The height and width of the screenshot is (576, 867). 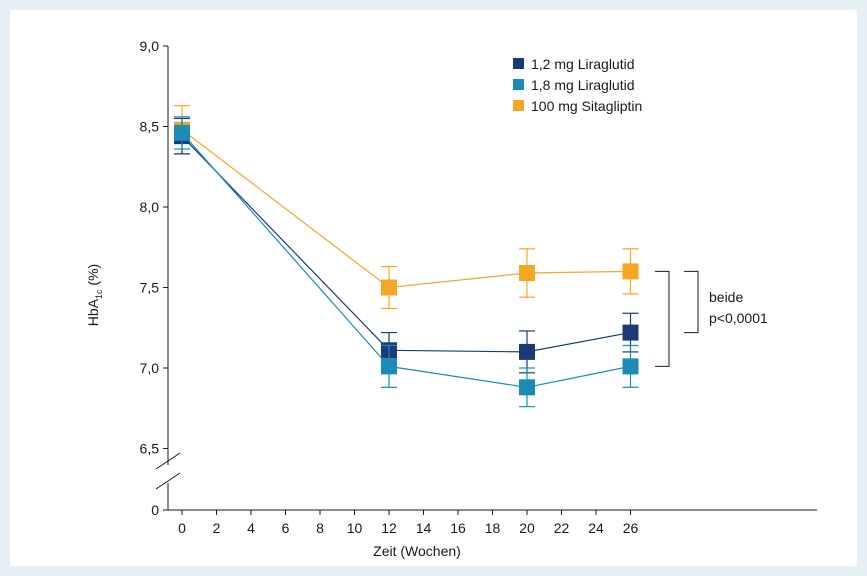 I want to click on x-tick-label: 4, so click(x=251, y=528).